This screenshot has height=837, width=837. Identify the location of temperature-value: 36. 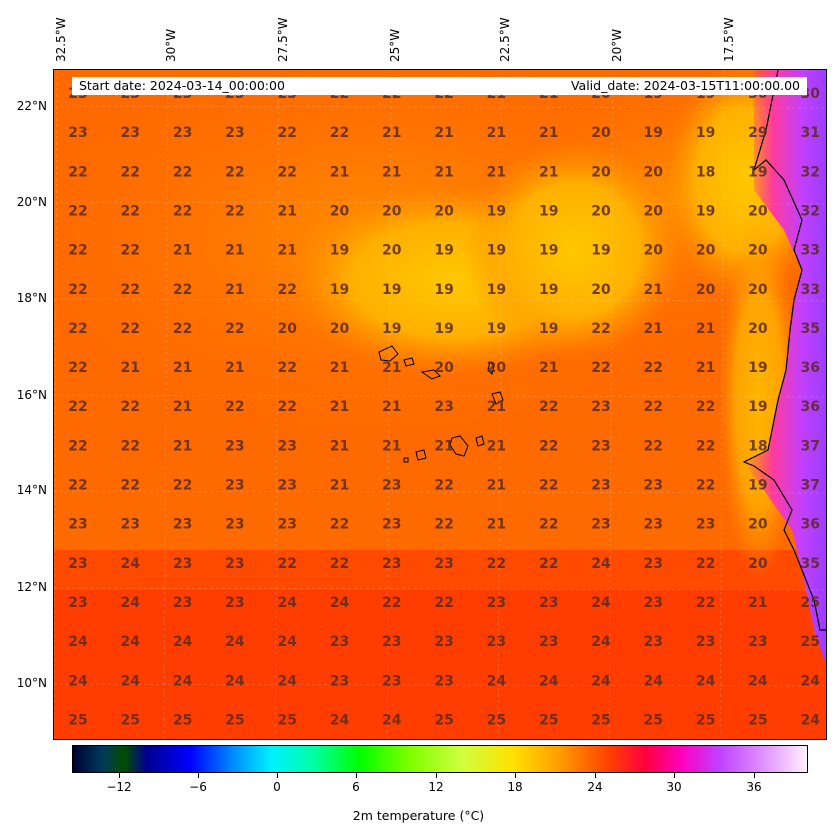
(809, 525).